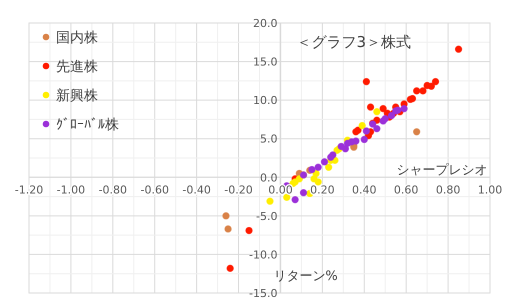 The width and height of the screenshot is (520, 303). What do you see at coordinates (265, 23) in the screenshot?
I see `y-tick-label: 20.0` at bounding box center [265, 23].